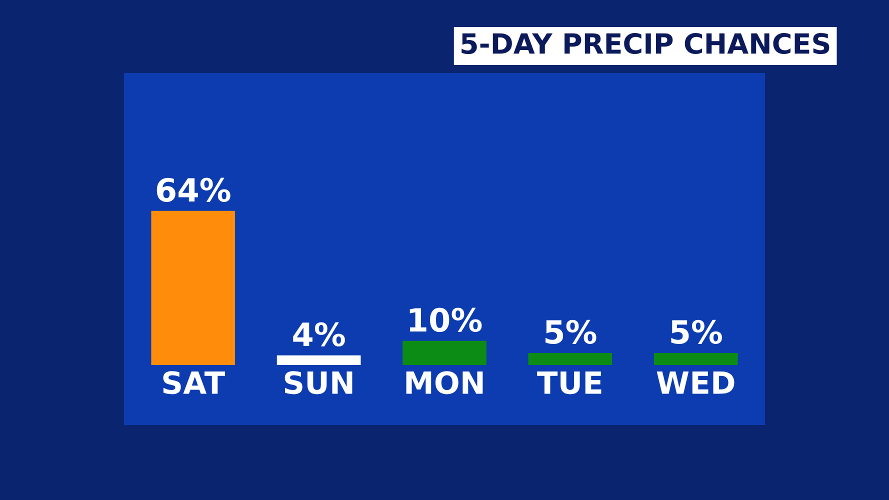 The height and width of the screenshot is (500, 889). What do you see at coordinates (444, 382) in the screenshot?
I see `x-tick-label: MON` at bounding box center [444, 382].